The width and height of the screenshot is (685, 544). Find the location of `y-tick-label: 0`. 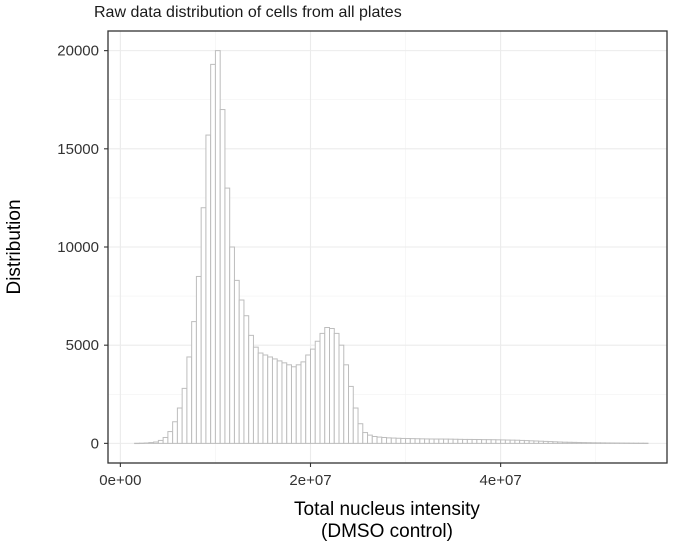

y-tick-label: 0 is located at coordinates (95, 443).